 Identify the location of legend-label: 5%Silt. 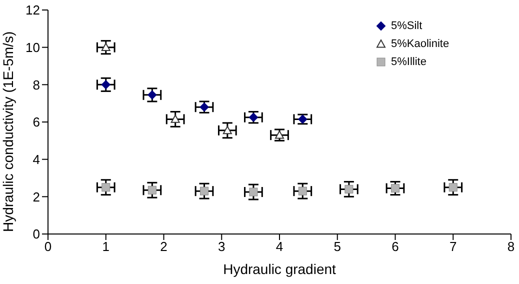
(406, 26).